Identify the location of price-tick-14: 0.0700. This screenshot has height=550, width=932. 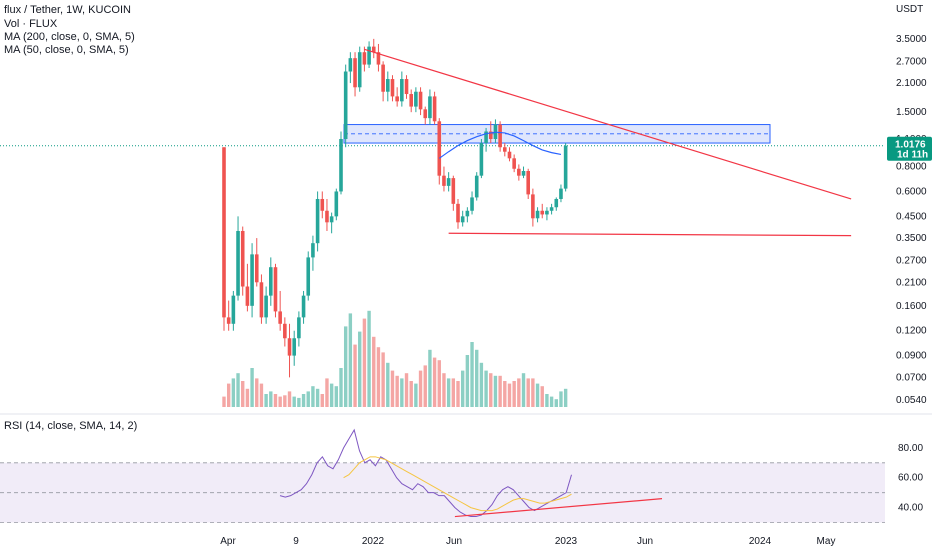
(911, 377).